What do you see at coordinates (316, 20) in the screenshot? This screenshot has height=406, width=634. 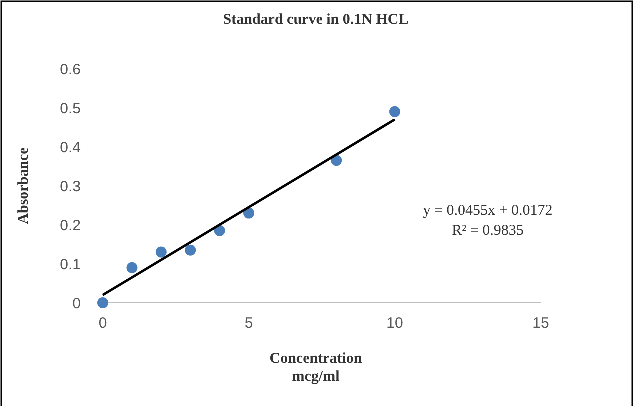 I see `chart-title: Standard curve in 0.1N HCL` at bounding box center [316, 20].